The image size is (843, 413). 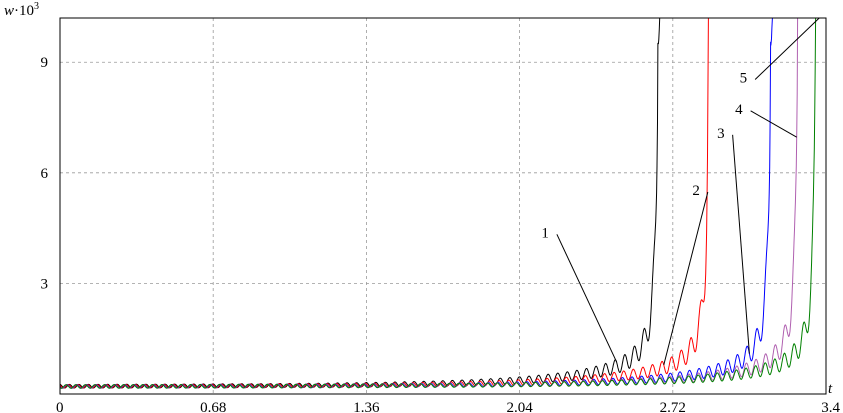 What do you see at coordinates (830, 389) in the screenshot?
I see `x-axis-label: t` at bounding box center [830, 389].